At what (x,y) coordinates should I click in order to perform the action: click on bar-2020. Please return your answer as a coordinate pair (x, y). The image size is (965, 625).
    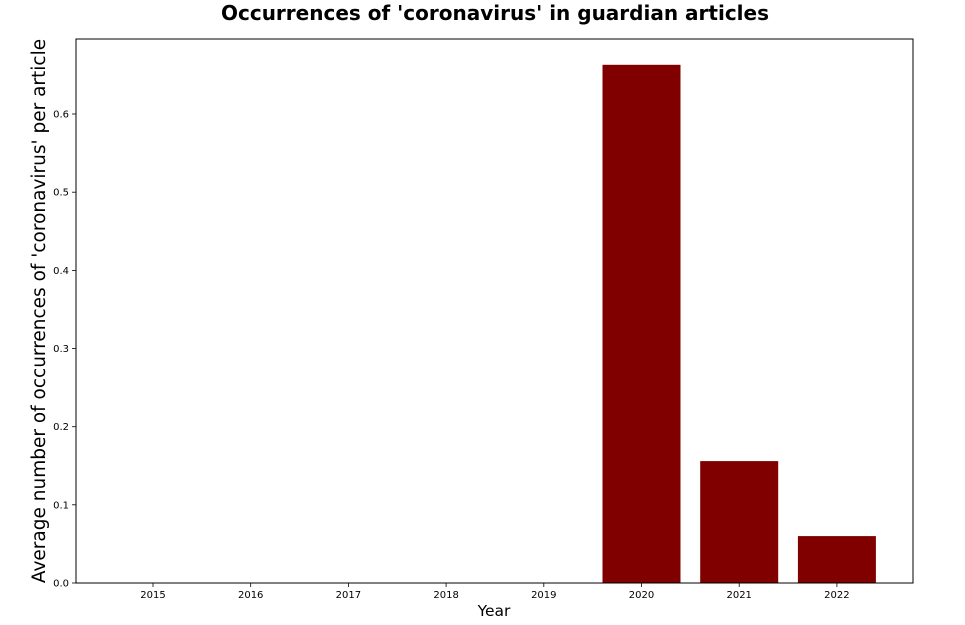
    Looking at the image, I should click on (641, 324).